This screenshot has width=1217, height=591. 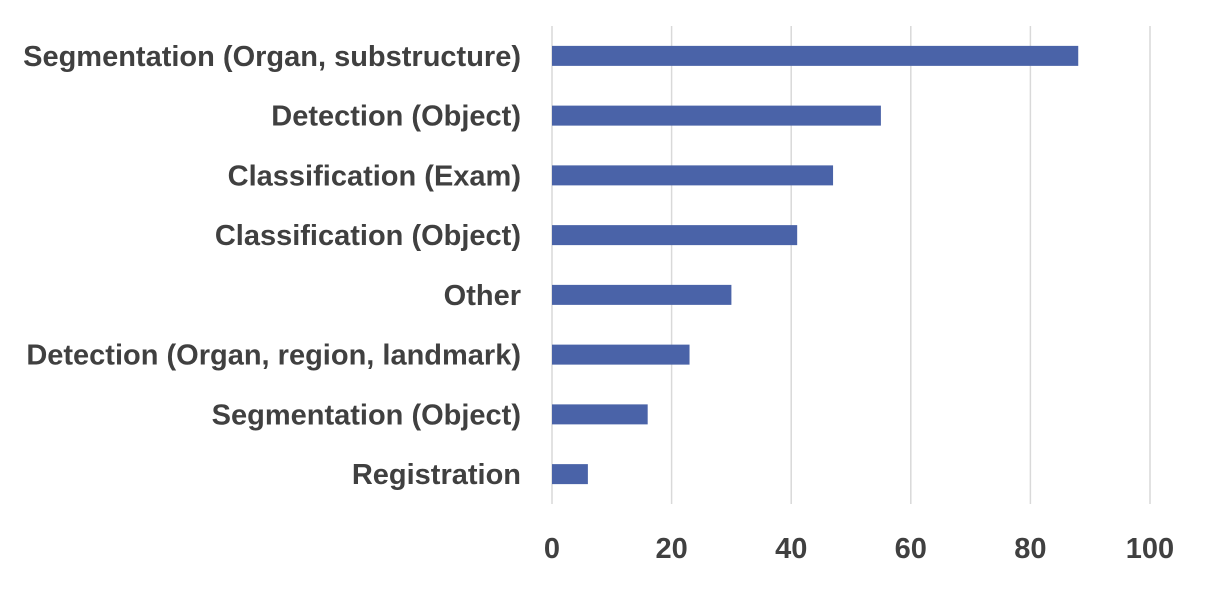 I want to click on category-label: Classification (Exam), so click(x=374, y=176).